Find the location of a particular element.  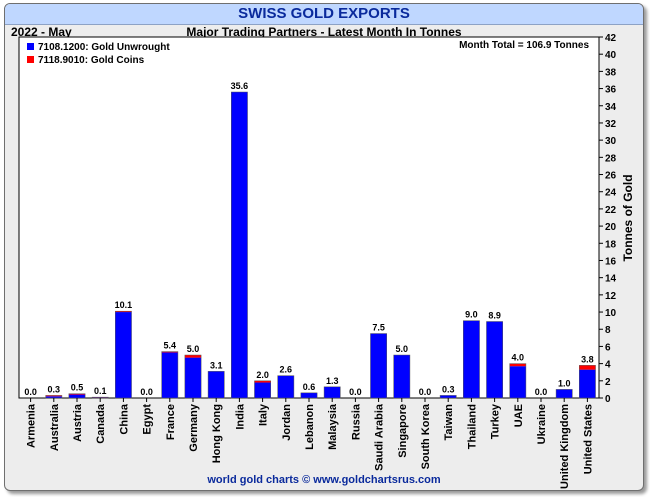

y-axis-title: Tonnes of Gold is located at coordinates (628, 217).